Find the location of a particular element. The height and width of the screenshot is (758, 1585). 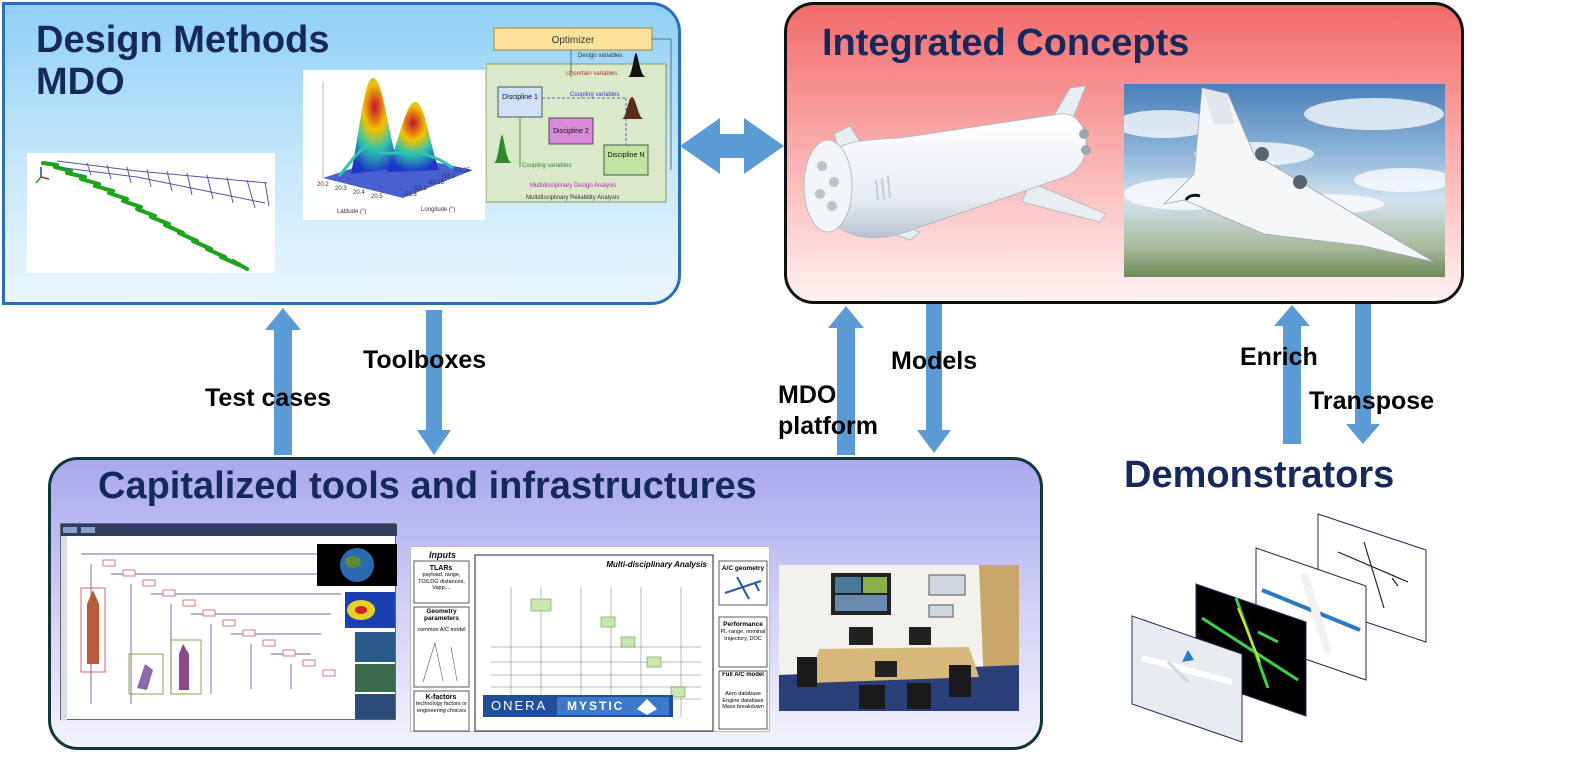

mystic-geometry-label: Geometry parameters is located at coordinates (441, 615).